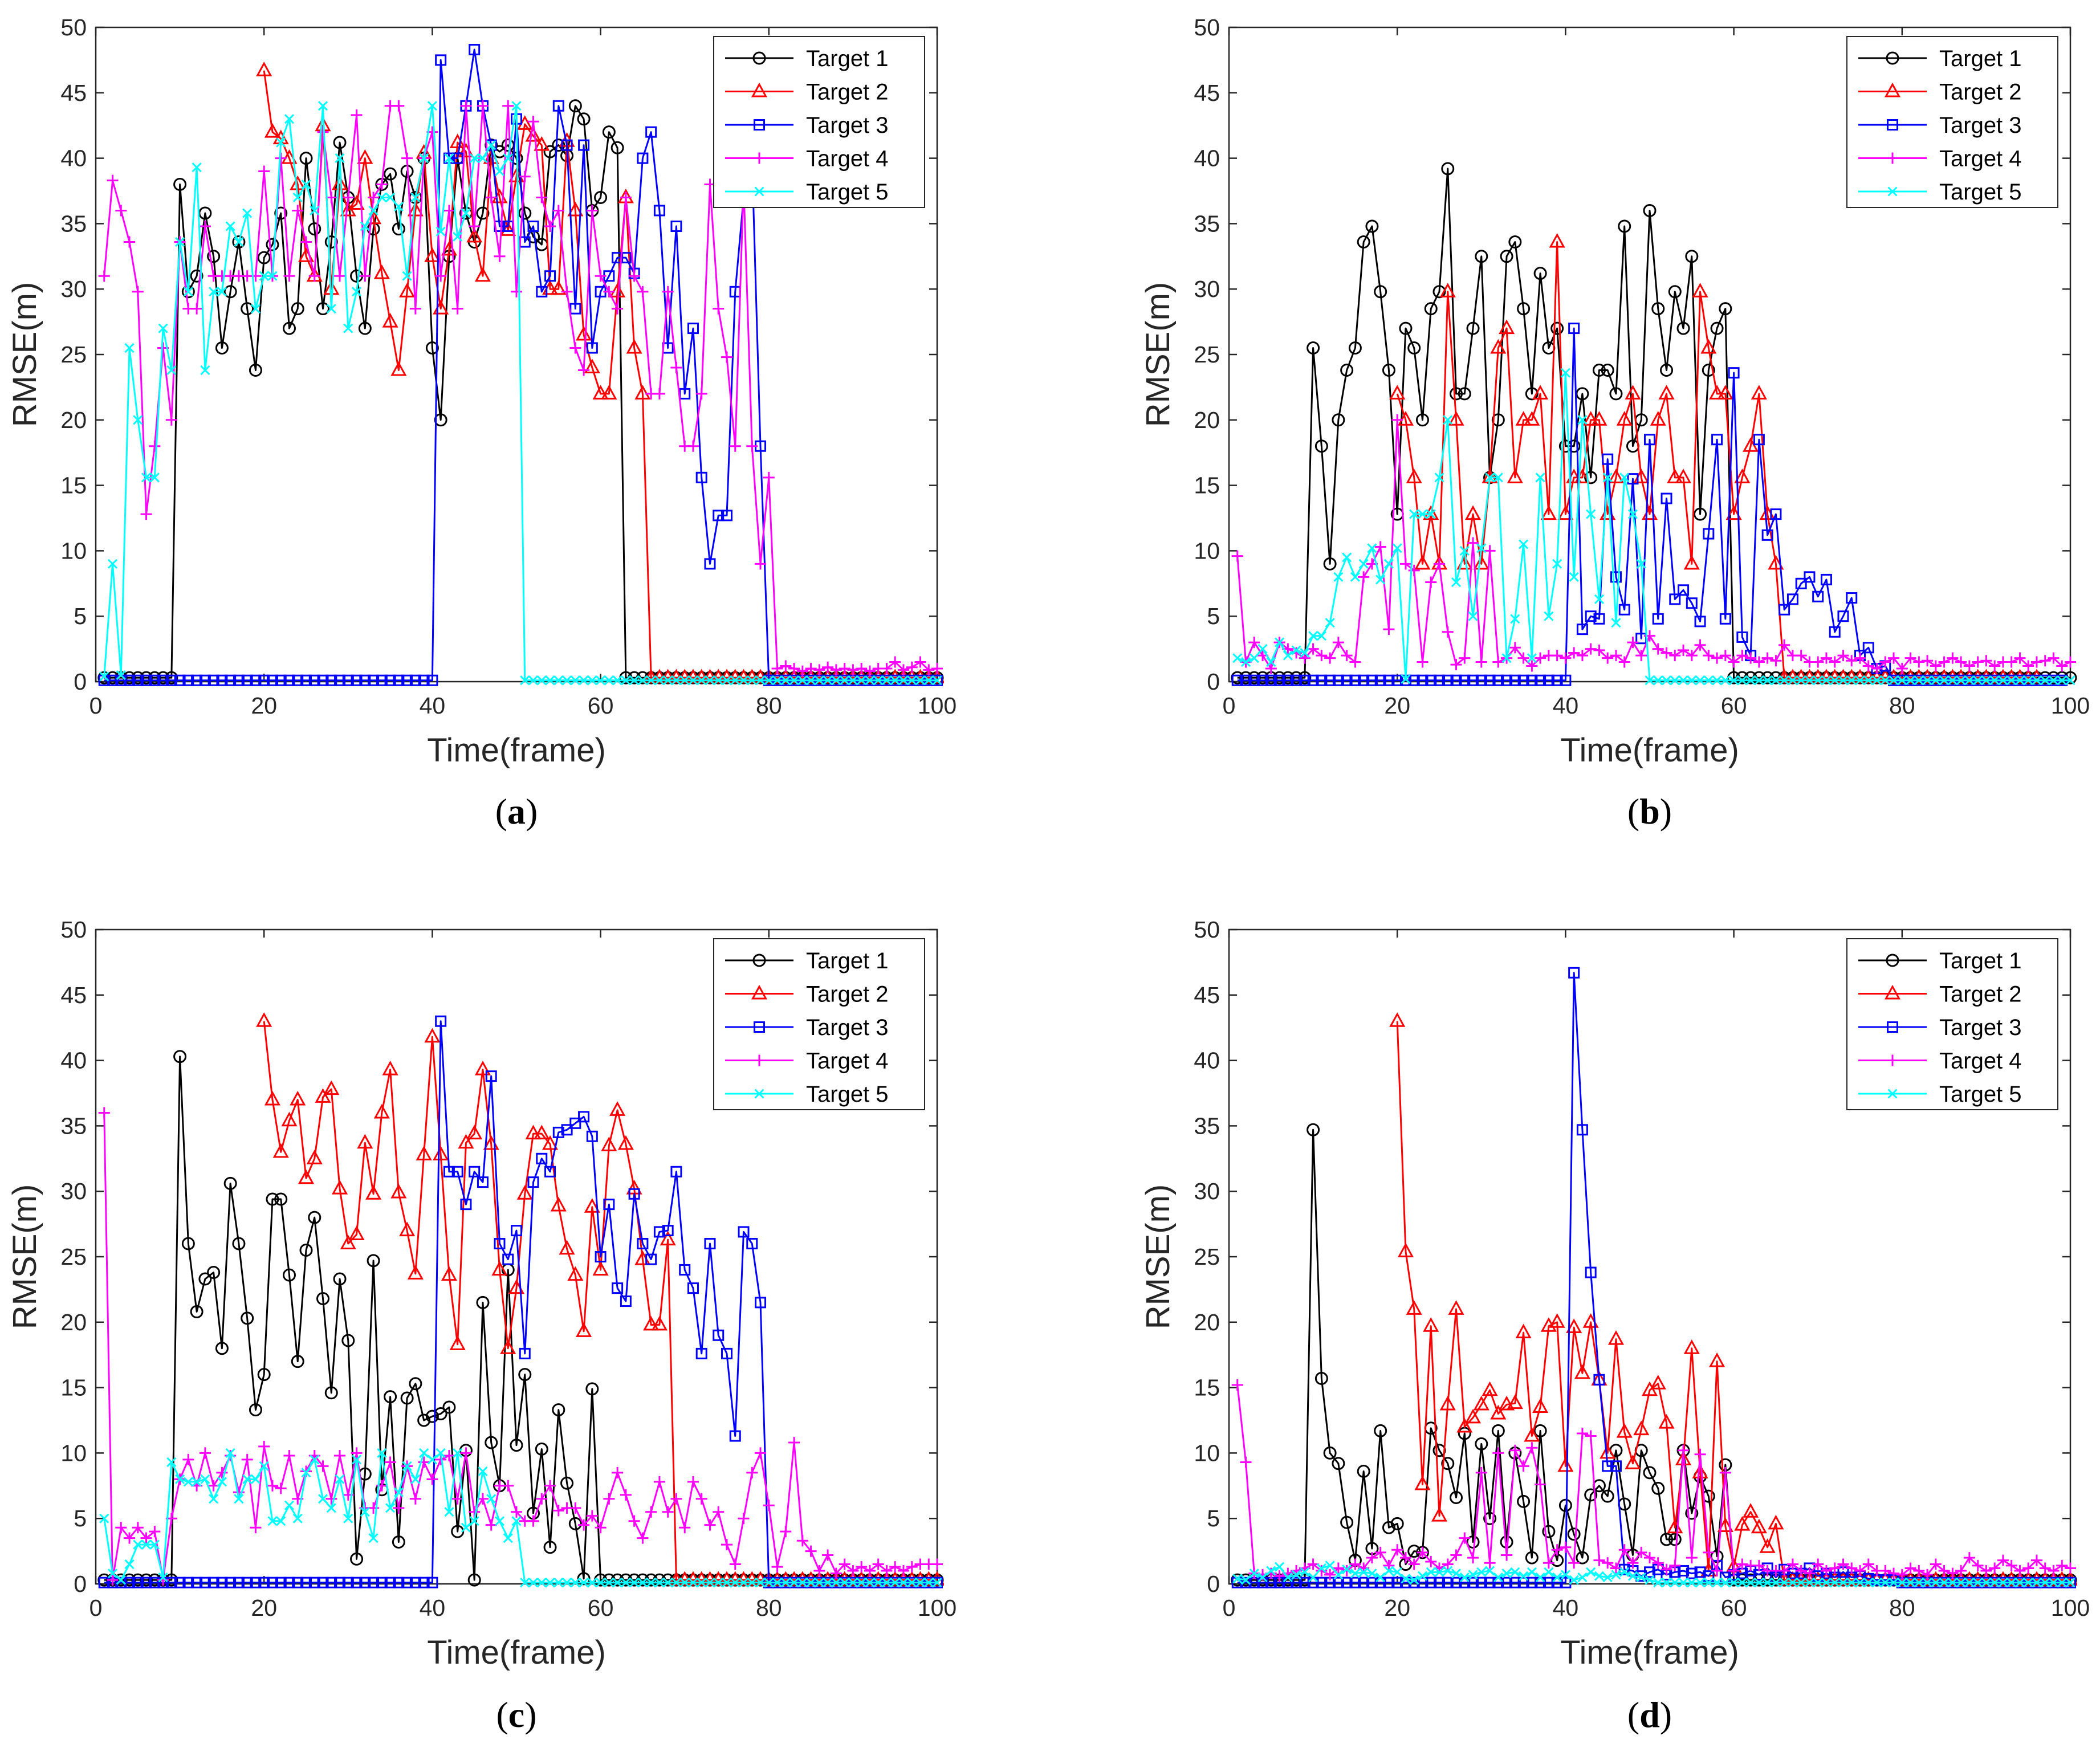 This screenshot has height=1760, width=2100. Describe the element at coordinates (73, 1191) in the screenshot. I see `y-tick-label: 30` at that location.